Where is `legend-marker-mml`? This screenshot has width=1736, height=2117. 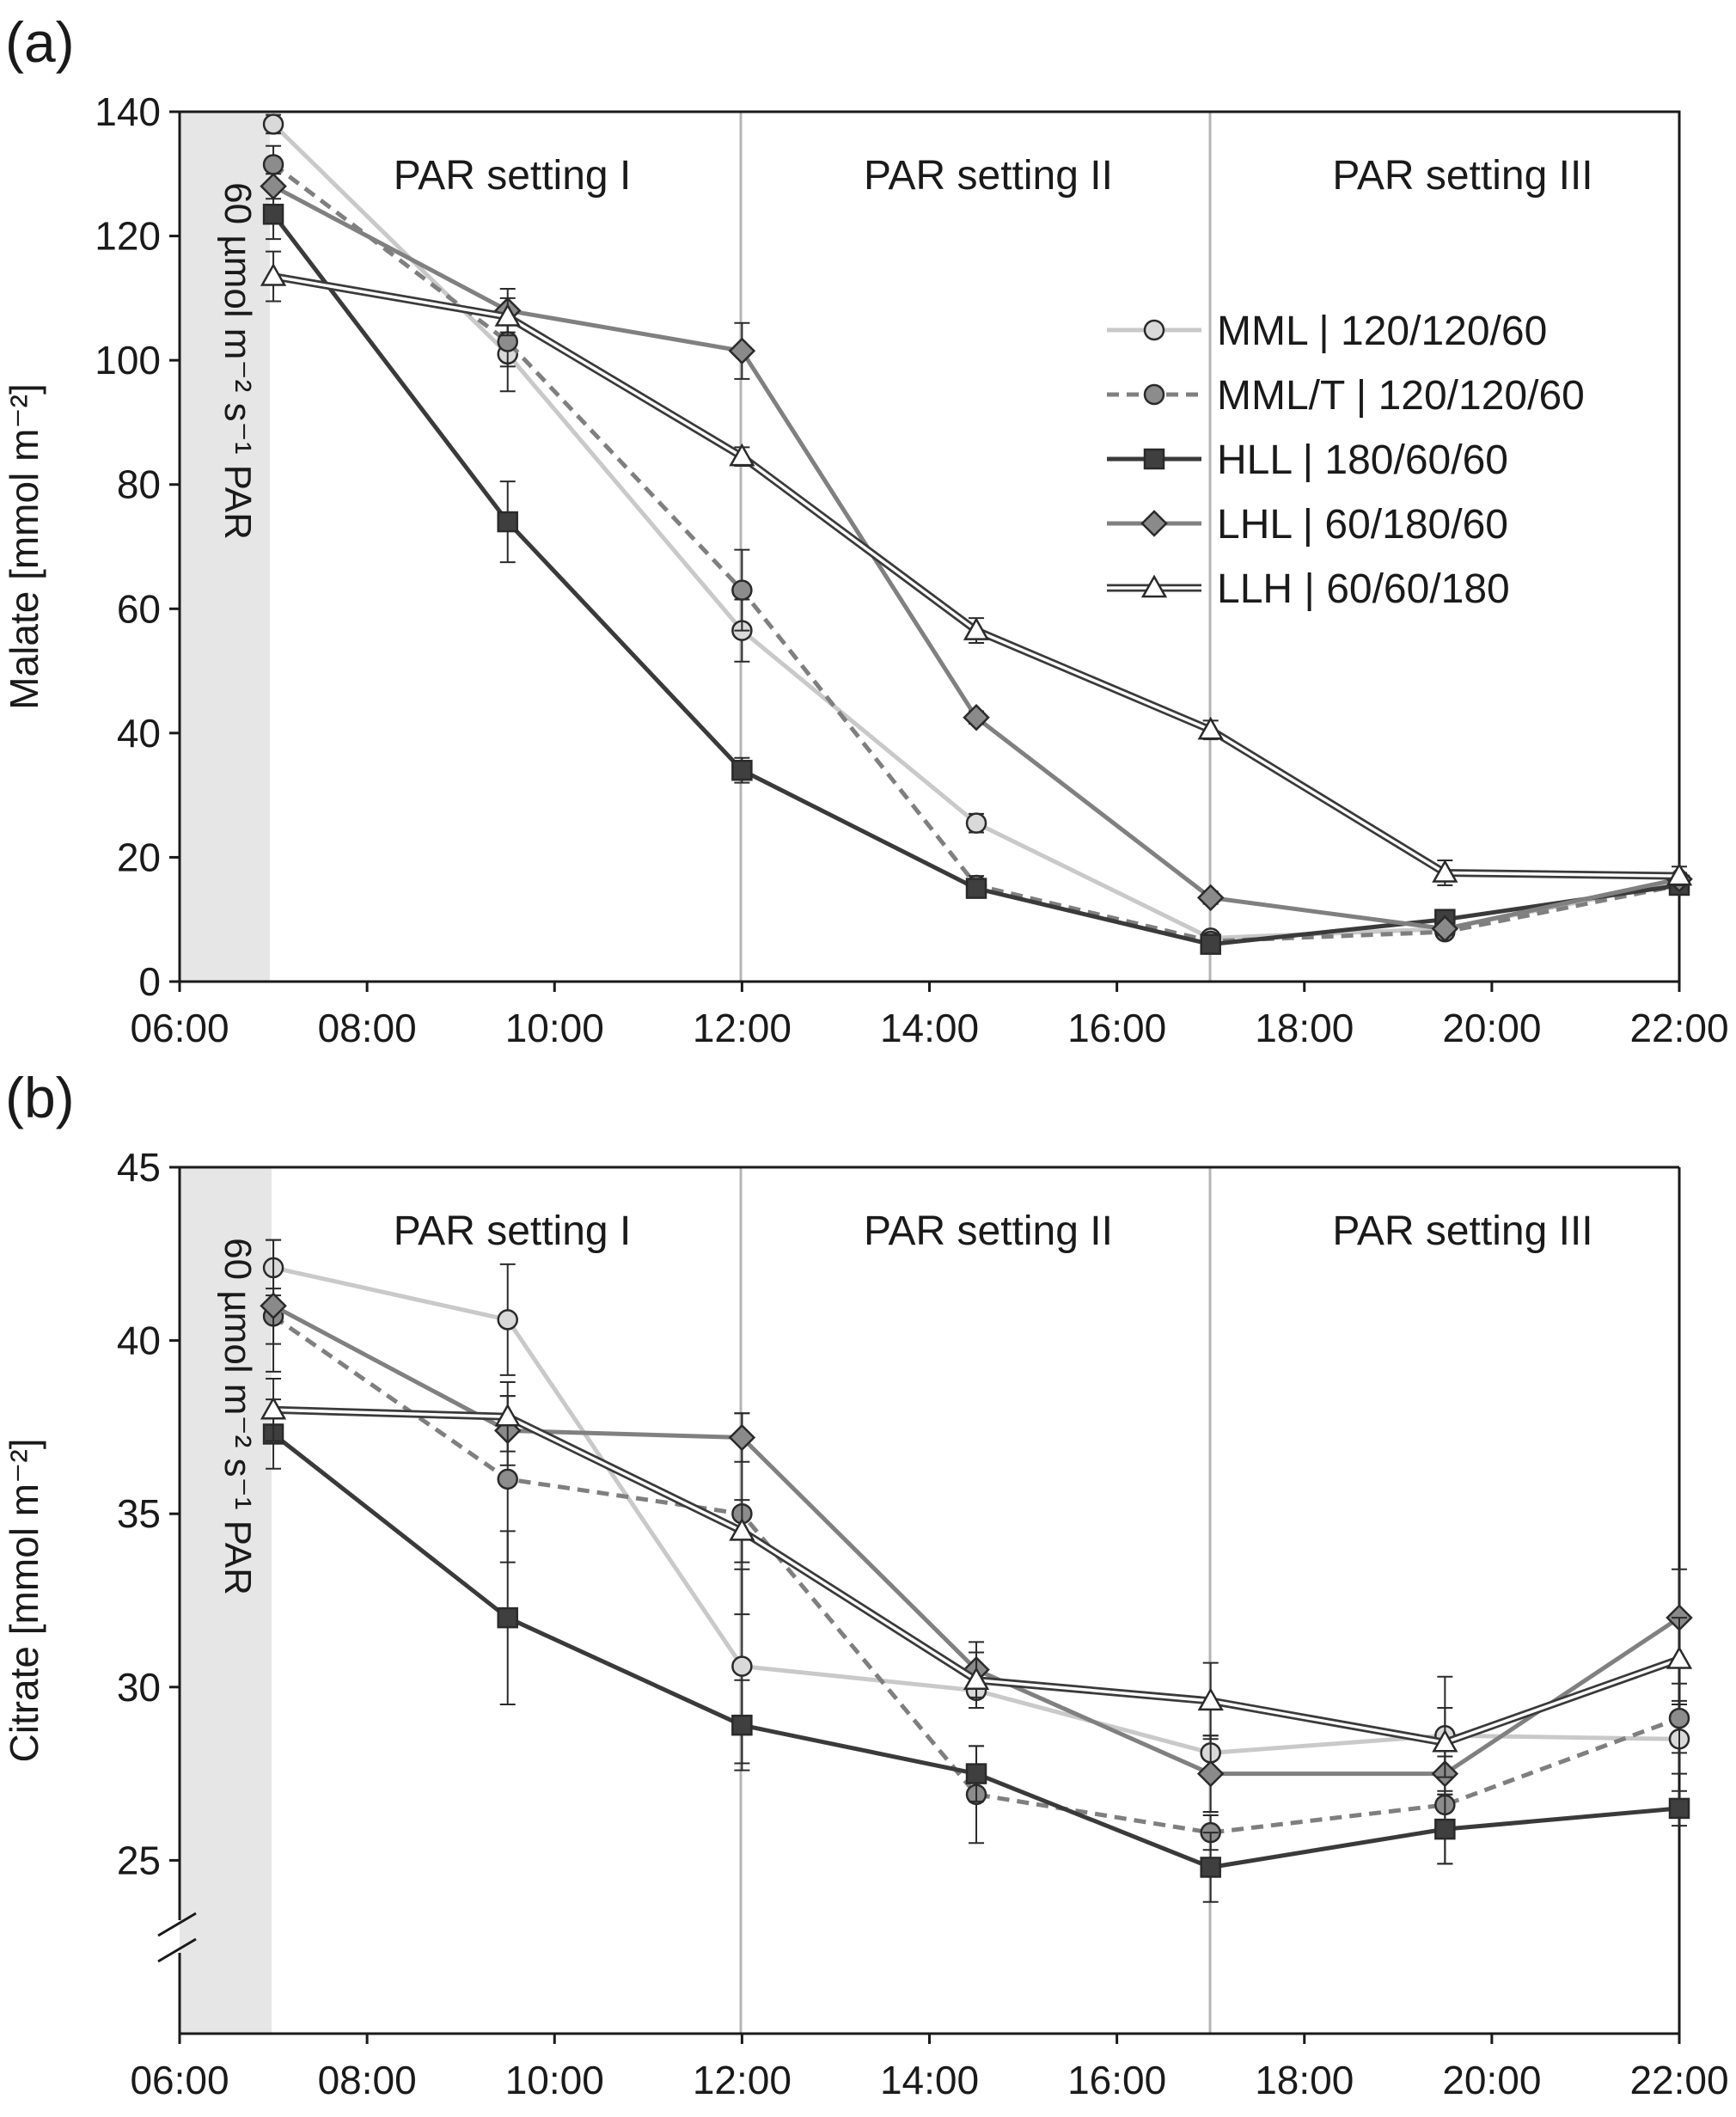 legend-marker-mml is located at coordinates (1154, 330).